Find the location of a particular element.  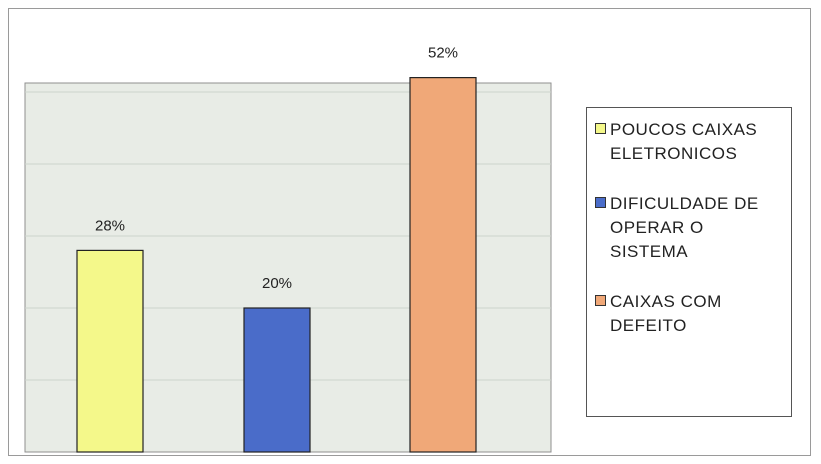

data-label-2: 52% is located at coordinates (443, 53).